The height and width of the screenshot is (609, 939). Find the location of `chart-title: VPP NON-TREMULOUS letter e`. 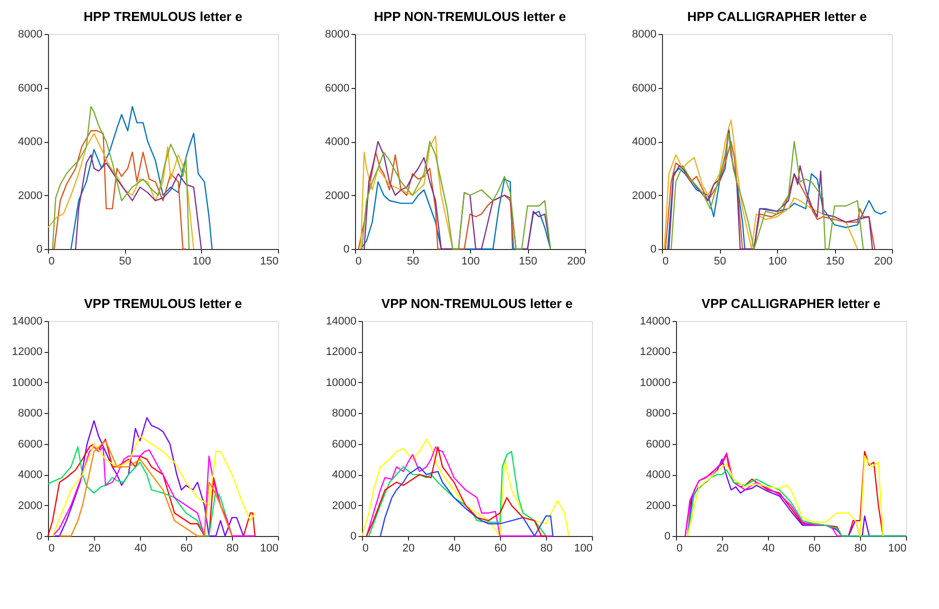

chart-title: VPP NON-TREMULOUS letter e is located at coordinates (477, 303).